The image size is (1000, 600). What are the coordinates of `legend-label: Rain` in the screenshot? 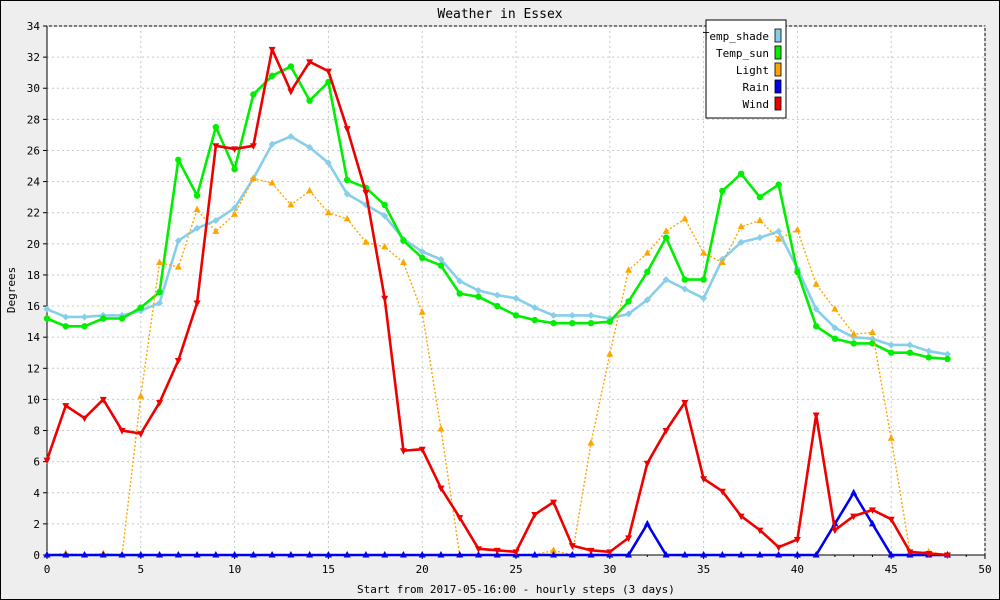 It's located at (756, 87).